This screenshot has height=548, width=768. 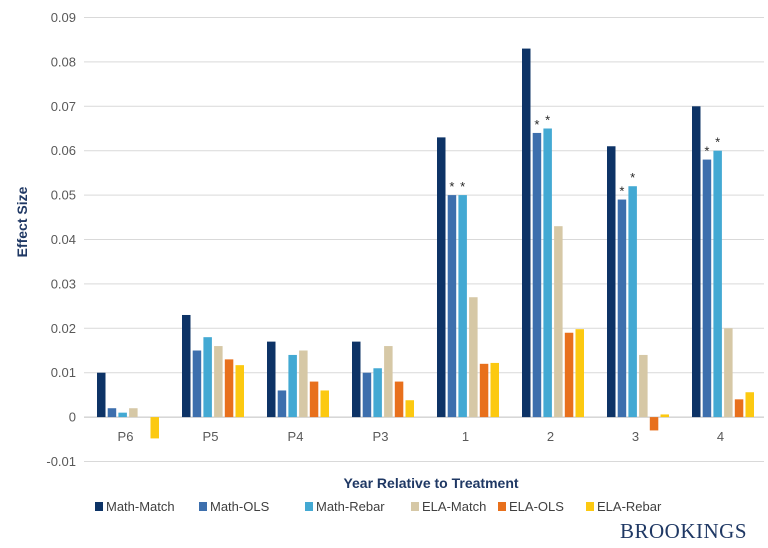 I want to click on x-category-label: P6, so click(x=126, y=436).